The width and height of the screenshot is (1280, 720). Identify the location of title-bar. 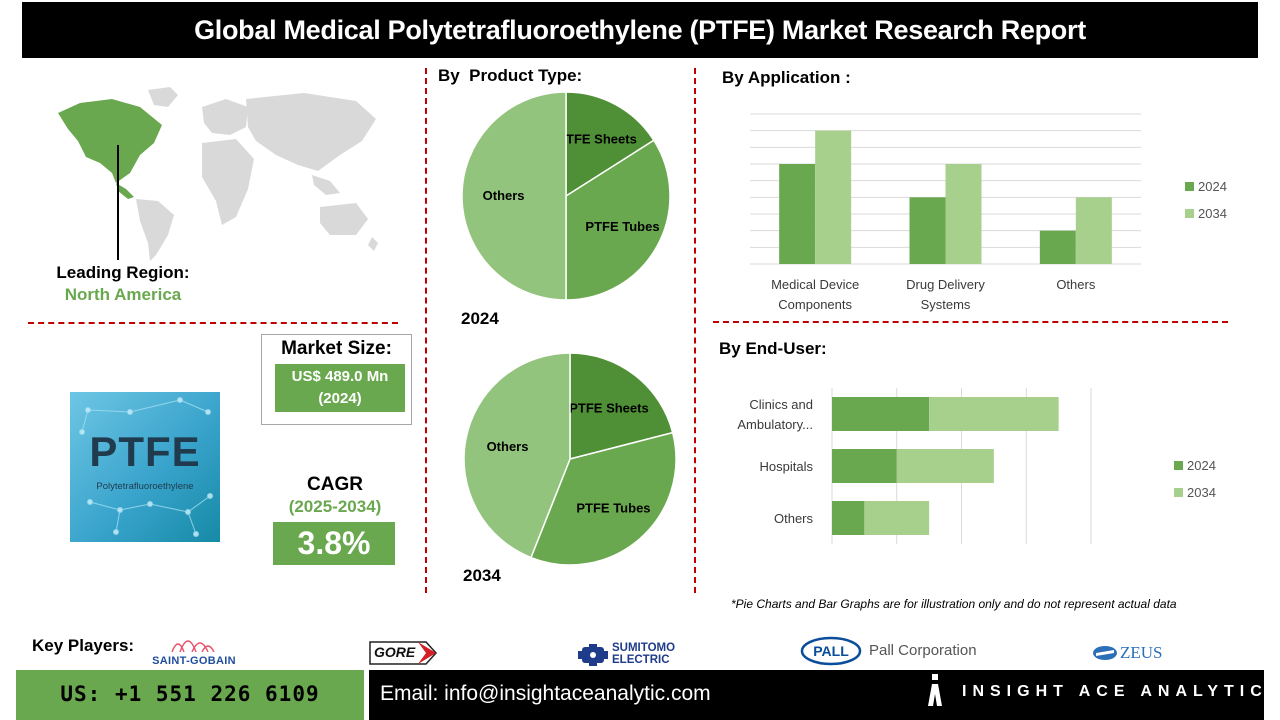
(640, 30).